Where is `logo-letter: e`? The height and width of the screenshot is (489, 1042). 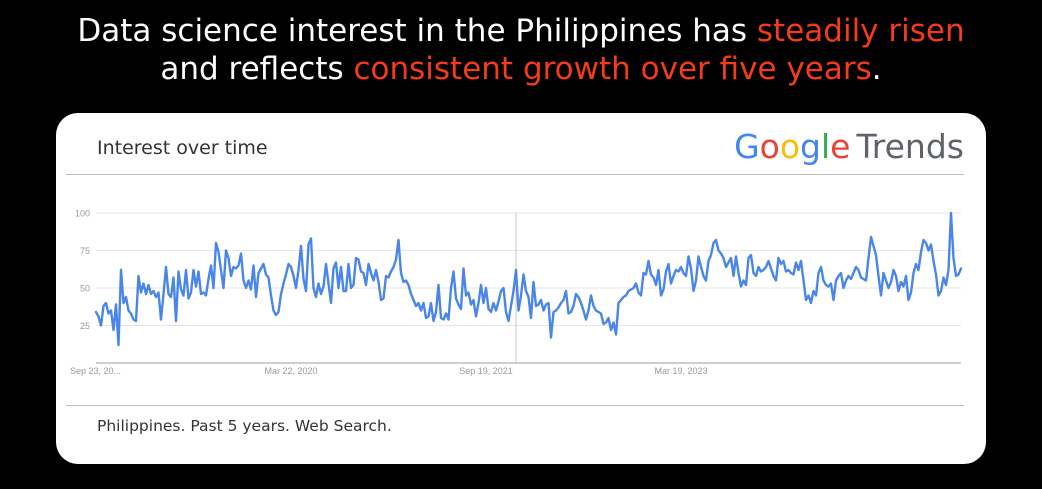 logo-letter: e is located at coordinates (840, 146).